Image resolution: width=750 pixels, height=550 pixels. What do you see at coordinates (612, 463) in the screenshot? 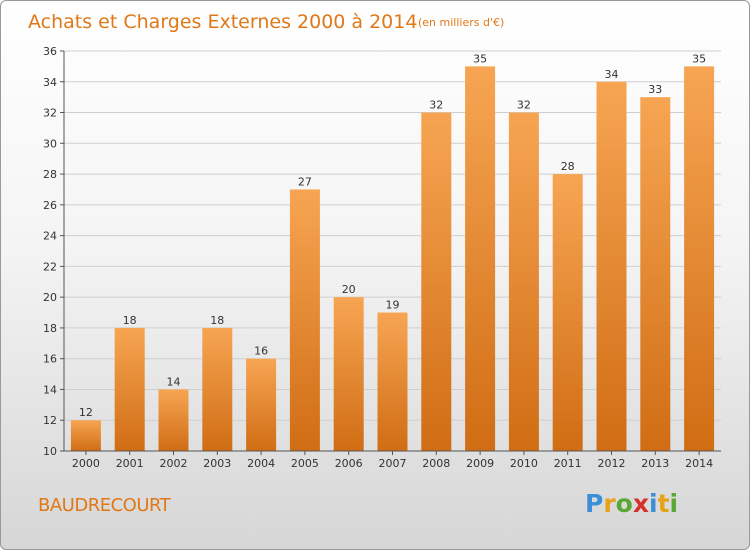
I see `x-tick-label-2012: 2012` at bounding box center [612, 463].